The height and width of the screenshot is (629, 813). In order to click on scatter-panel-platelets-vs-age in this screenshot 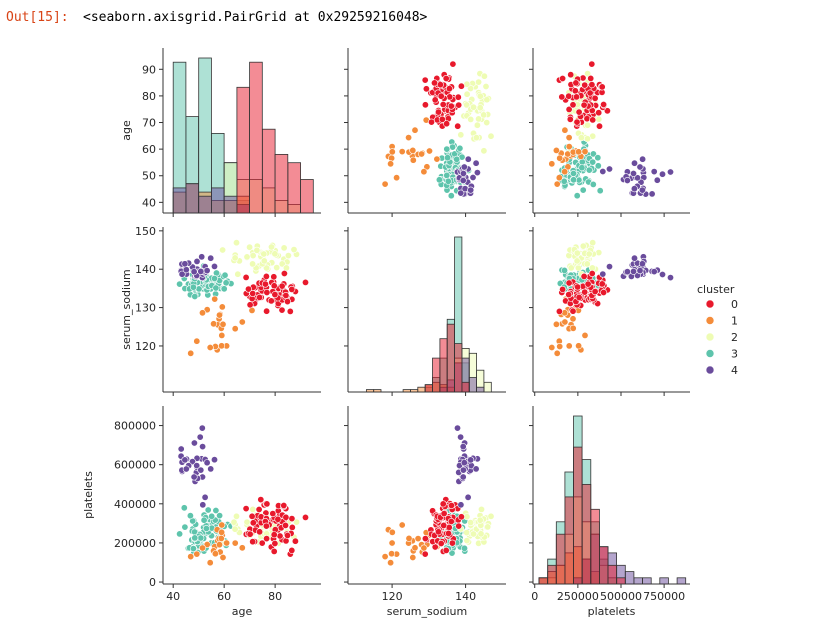, I will do `click(242, 495)`.